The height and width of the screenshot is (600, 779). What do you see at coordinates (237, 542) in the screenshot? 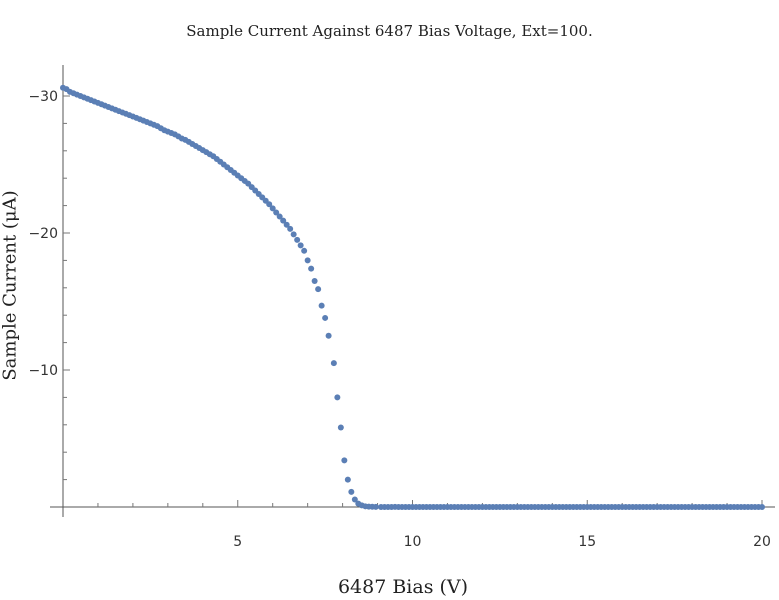
I see `x-tick-label: 5` at bounding box center [237, 542].